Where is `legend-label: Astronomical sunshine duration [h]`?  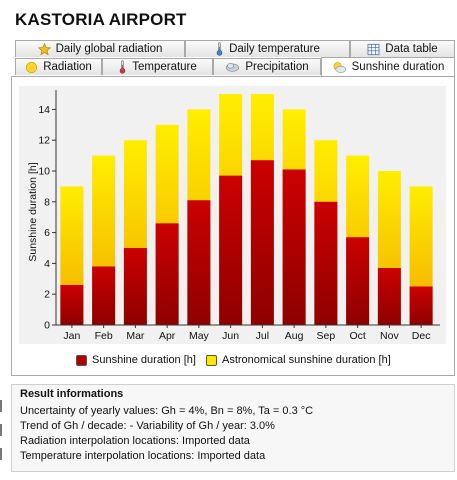
legend-label: Astronomical sunshine duration [h] is located at coordinates (306, 360).